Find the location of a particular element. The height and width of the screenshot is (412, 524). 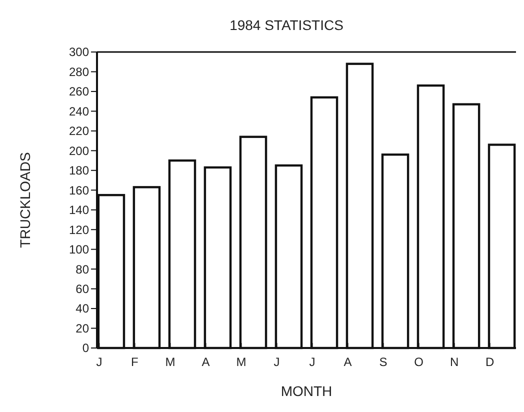

y-tick-label: 100 is located at coordinates (79, 249).